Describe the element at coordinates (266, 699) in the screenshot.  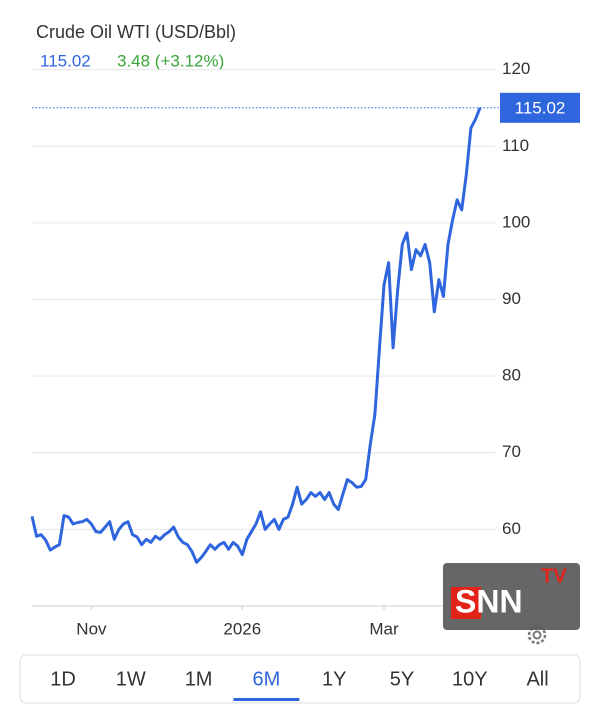
I see `range-selected-underline` at that location.